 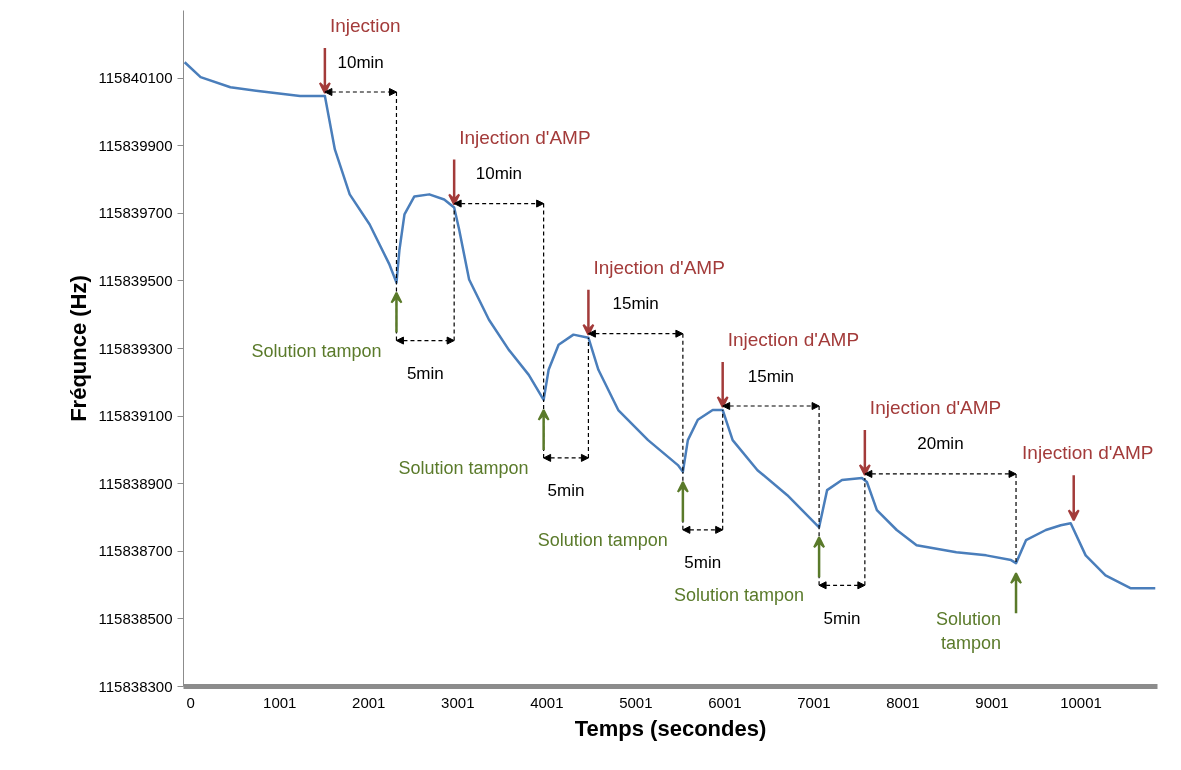 I want to click on y-tick-label: 115839900, so click(x=135, y=145).